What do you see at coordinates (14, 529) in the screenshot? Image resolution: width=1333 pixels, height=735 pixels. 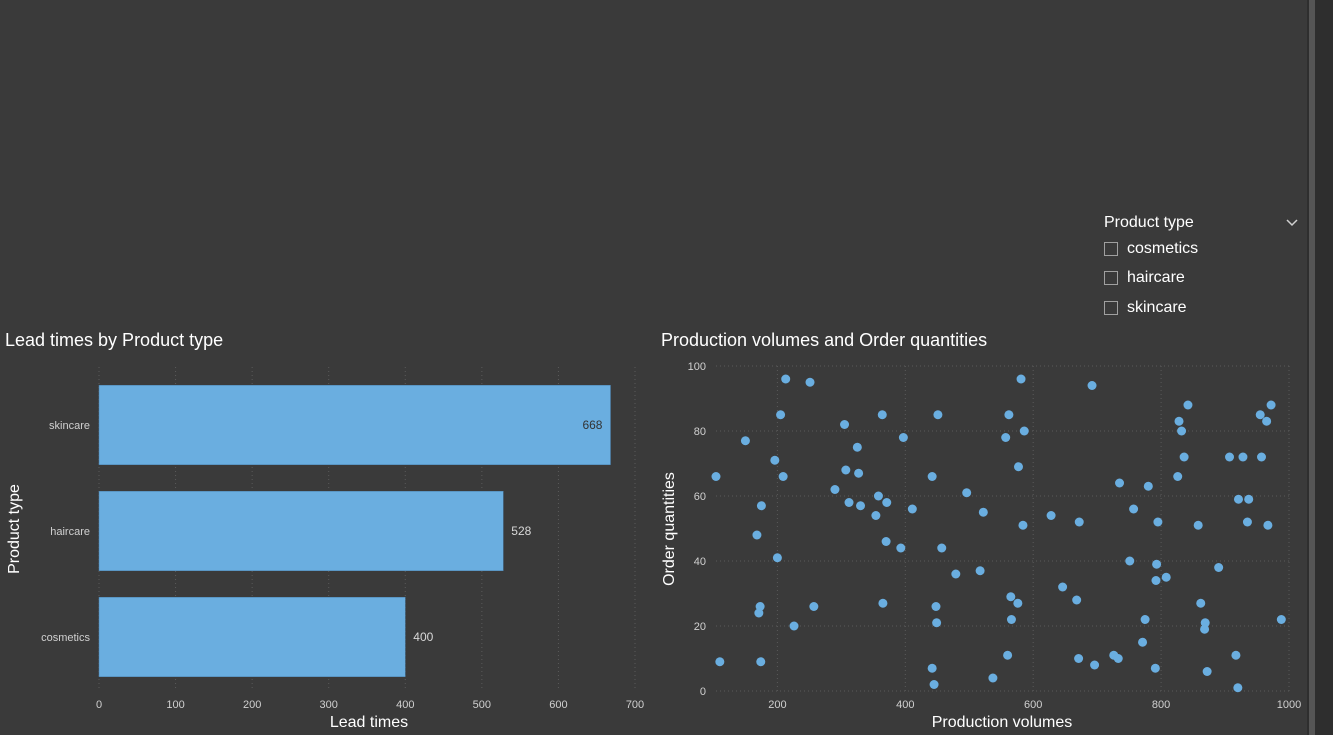 I see `y-axis-title: Product type` at bounding box center [14, 529].